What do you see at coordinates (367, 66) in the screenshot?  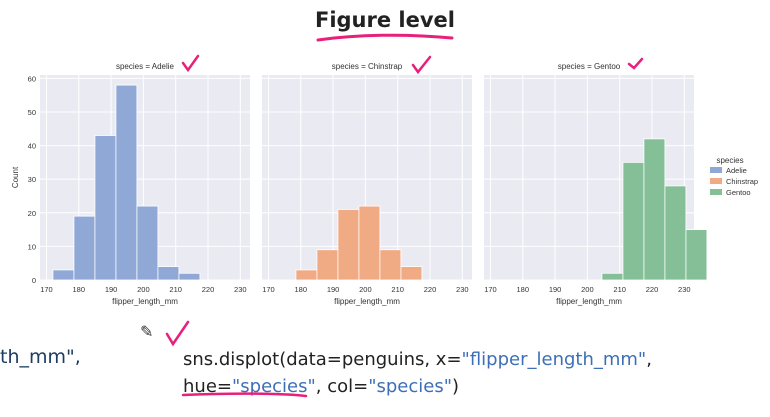 I see `panel-title: species = Chinstrap` at bounding box center [367, 66].